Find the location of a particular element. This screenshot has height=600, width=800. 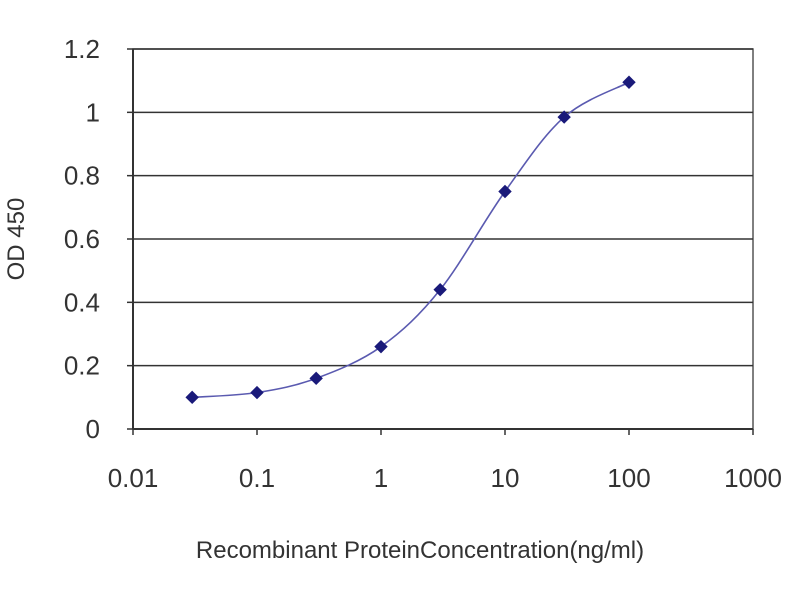

y-axis-title: OD 450 is located at coordinates (16, 239).